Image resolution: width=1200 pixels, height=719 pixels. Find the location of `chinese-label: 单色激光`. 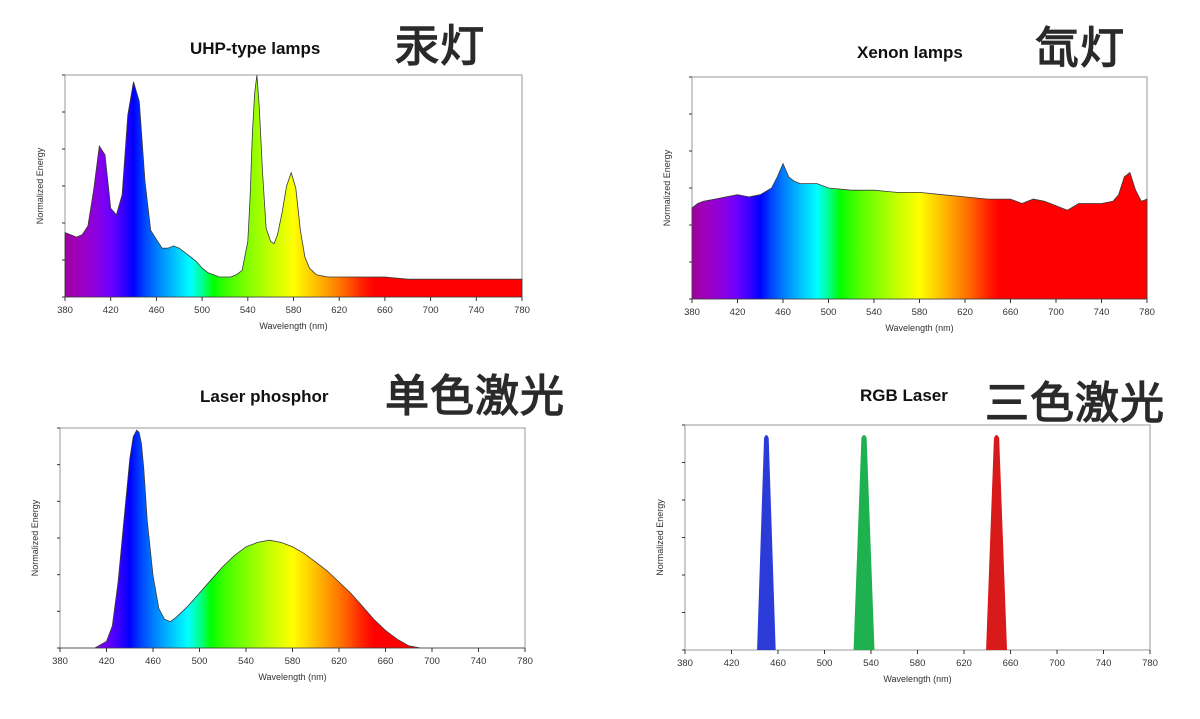

chinese-label: 单色激光 is located at coordinates (475, 396).